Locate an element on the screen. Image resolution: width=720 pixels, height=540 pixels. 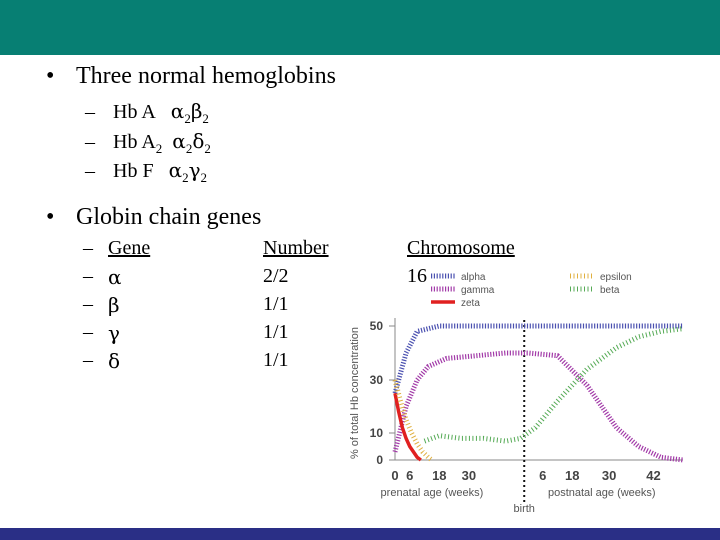
y-tick-label: 50 is located at coordinates (377, 326).